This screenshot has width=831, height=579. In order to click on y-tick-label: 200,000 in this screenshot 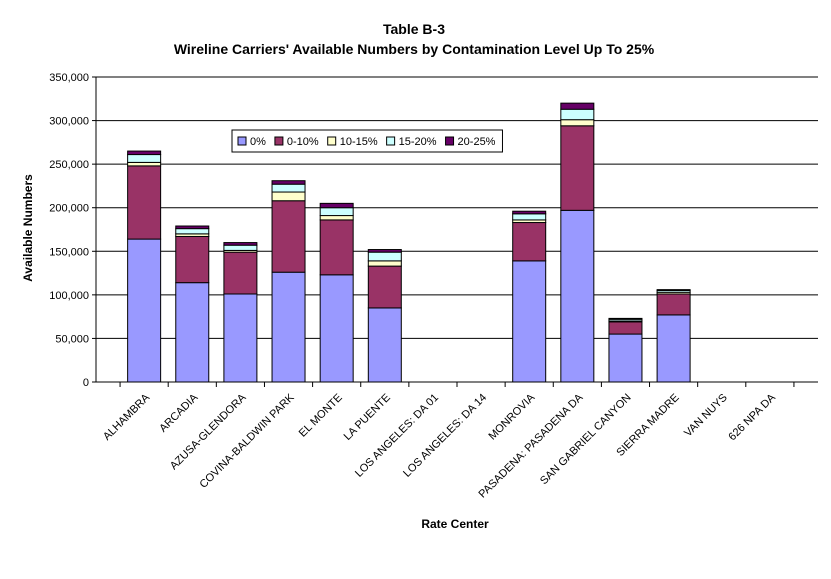, I will do `click(69, 209)`.